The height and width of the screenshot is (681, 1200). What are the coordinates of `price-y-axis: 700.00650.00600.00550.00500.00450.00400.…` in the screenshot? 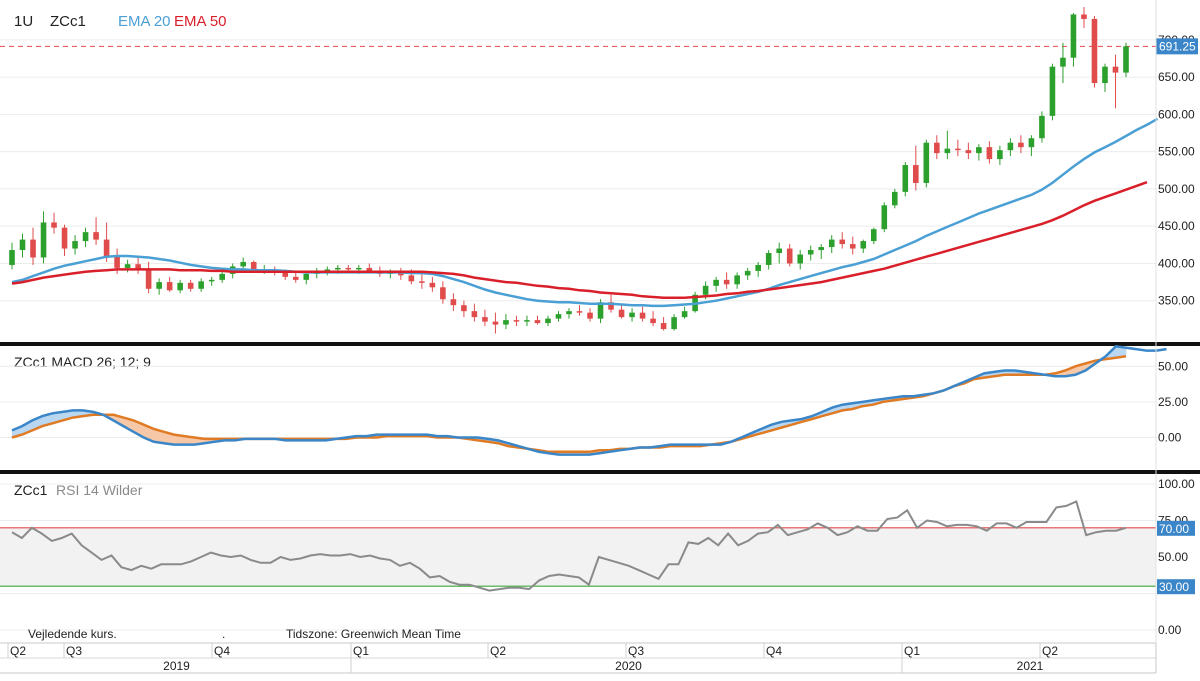 It's located at (1176, 170).